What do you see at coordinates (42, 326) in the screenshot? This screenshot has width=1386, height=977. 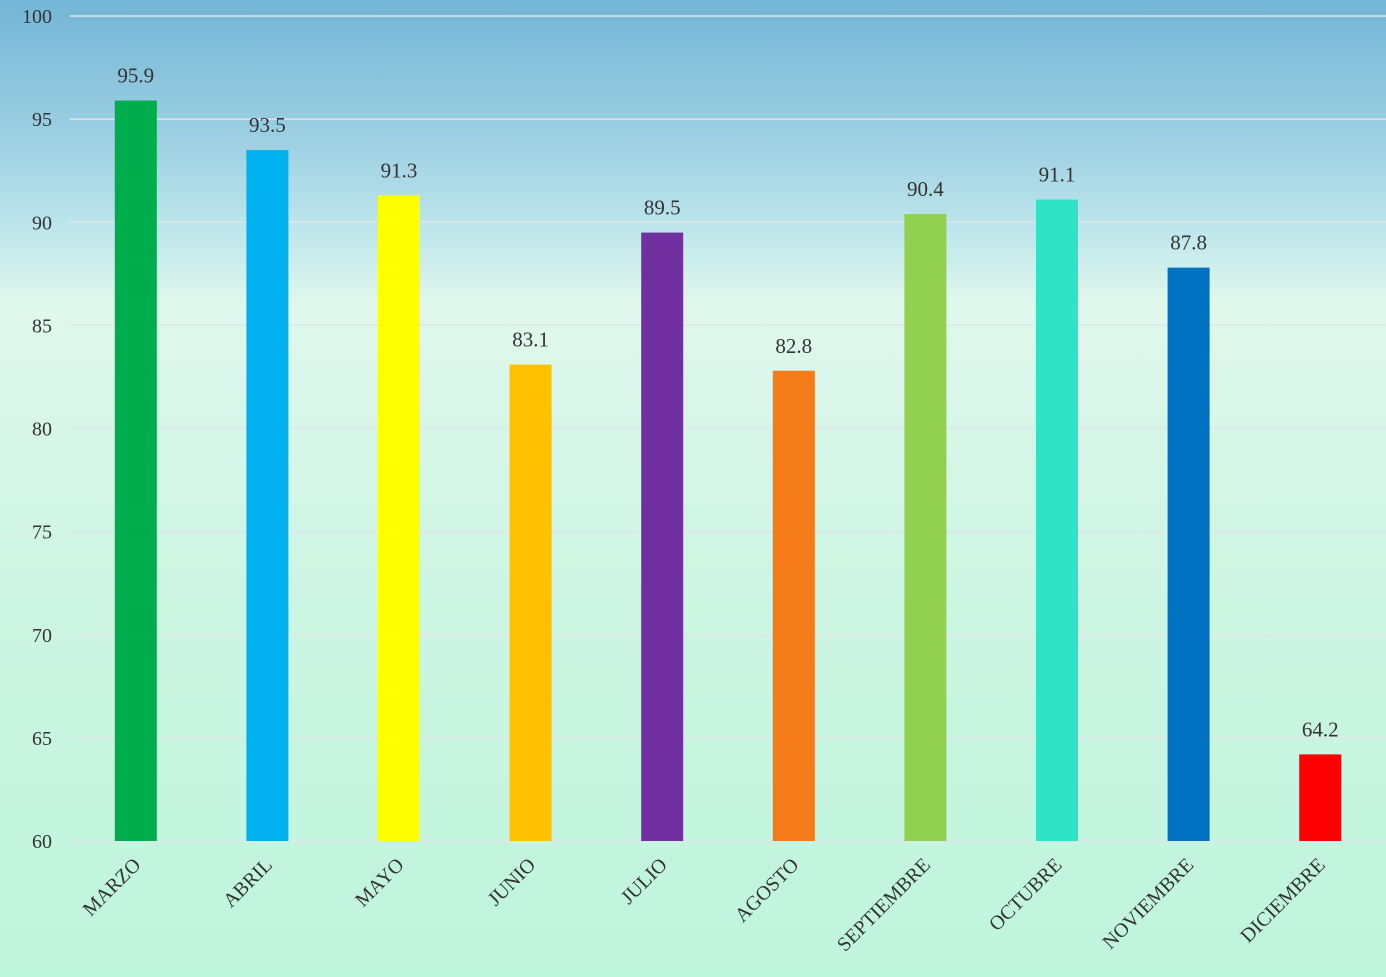 I see `y-tick-label: 85` at bounding box center [42, 326].